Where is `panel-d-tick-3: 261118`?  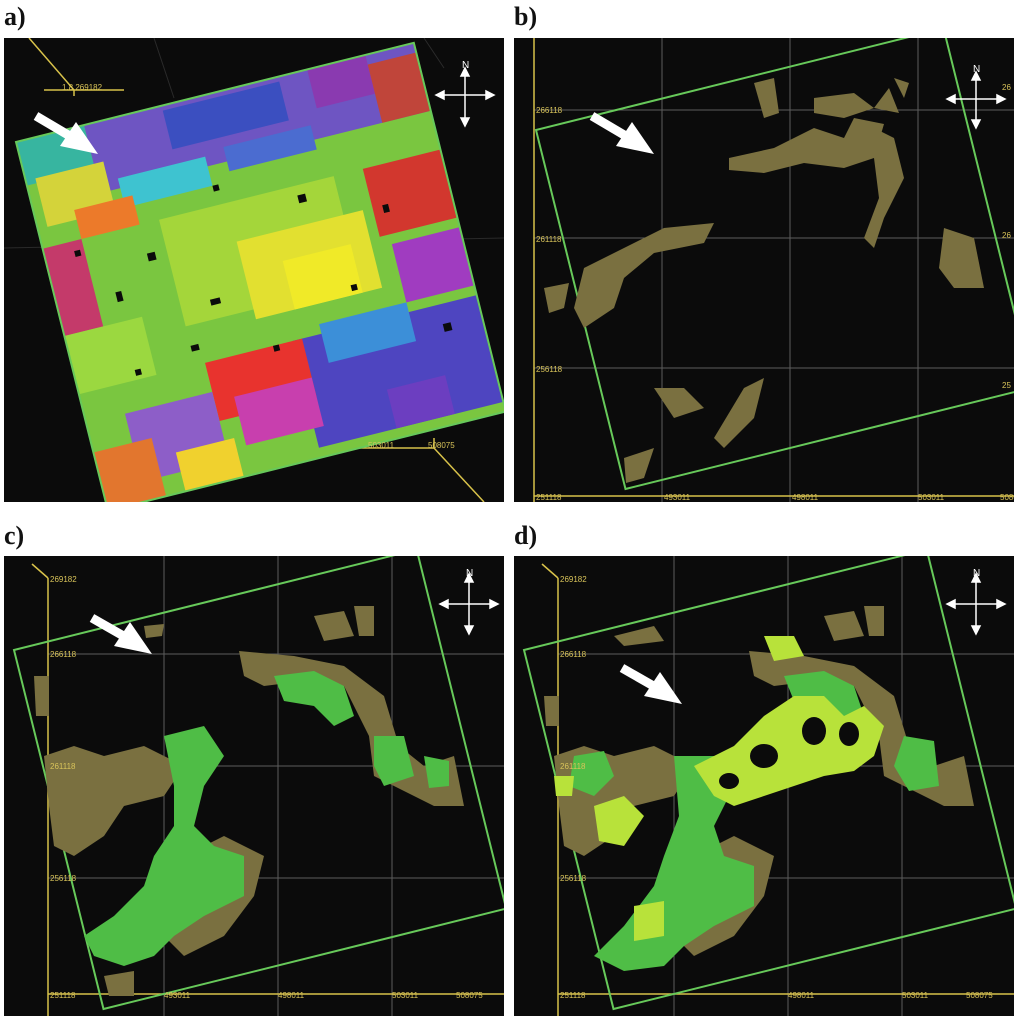
panel-d-tick-3: 261118 is located at coordinates (573, 766).